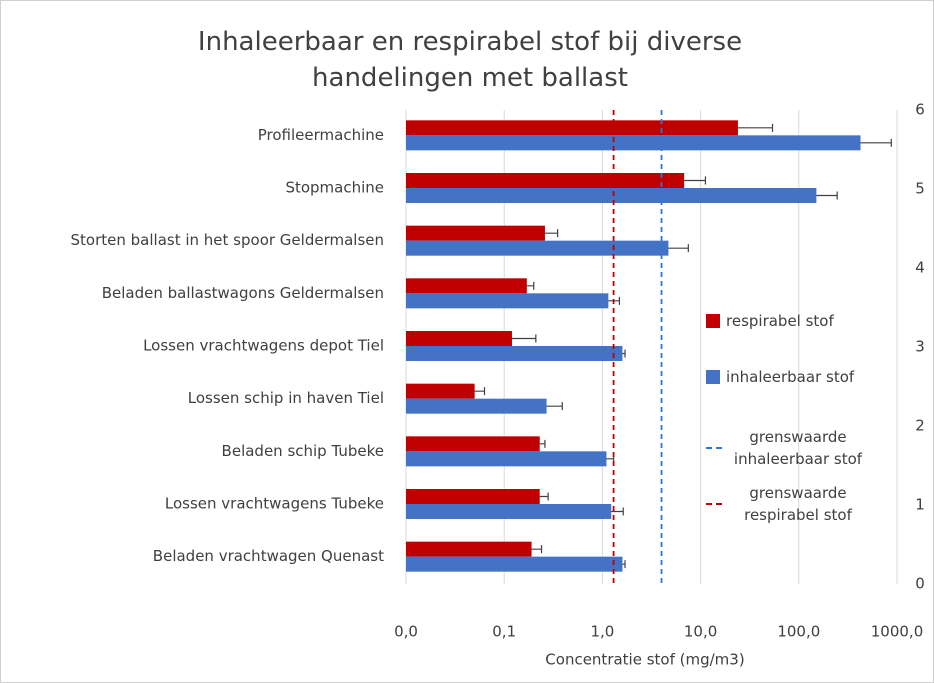  I want to click on x-axis-label: Concentratie stof (mg/m3), so click(644, 660).